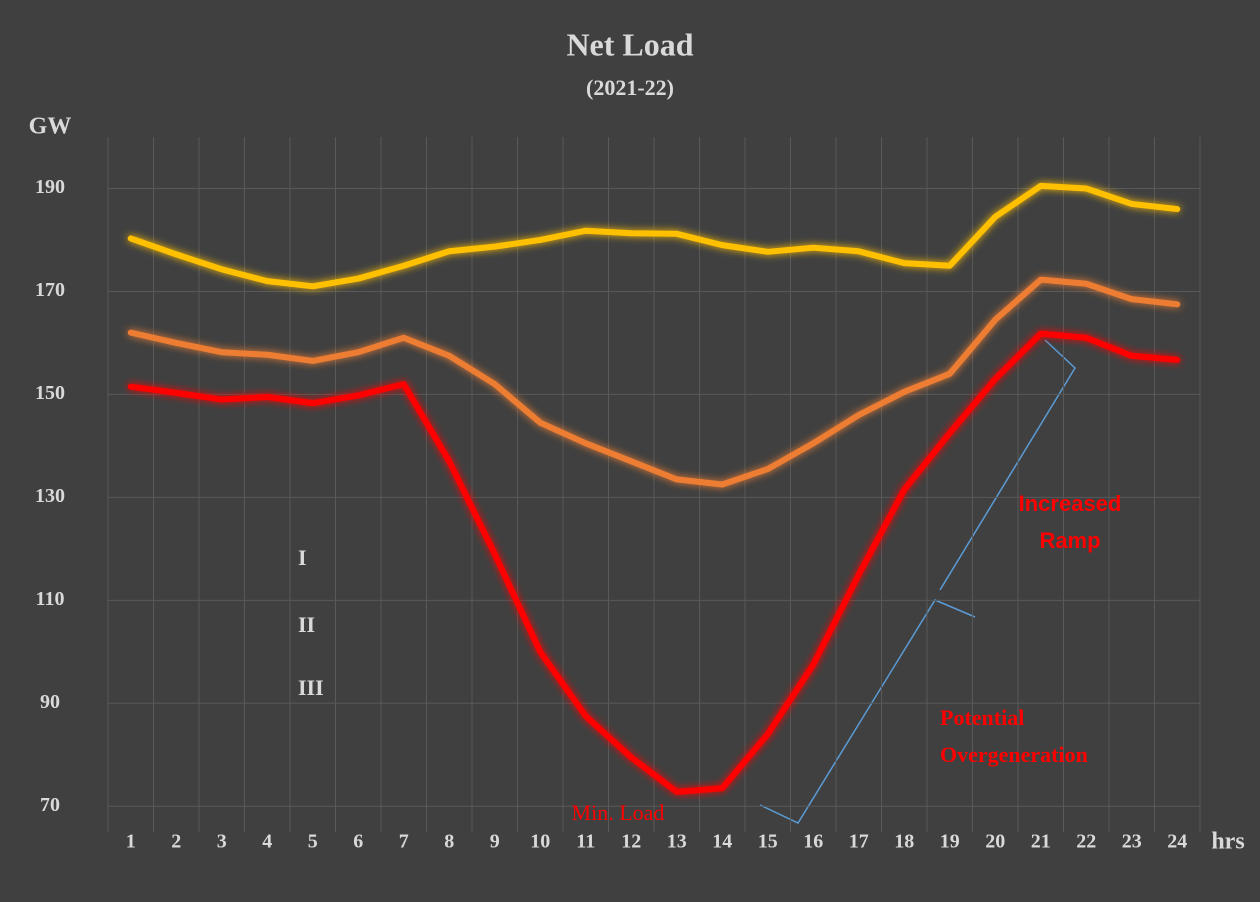  I want to click on y-tick-label: 90, so click(50, 702).